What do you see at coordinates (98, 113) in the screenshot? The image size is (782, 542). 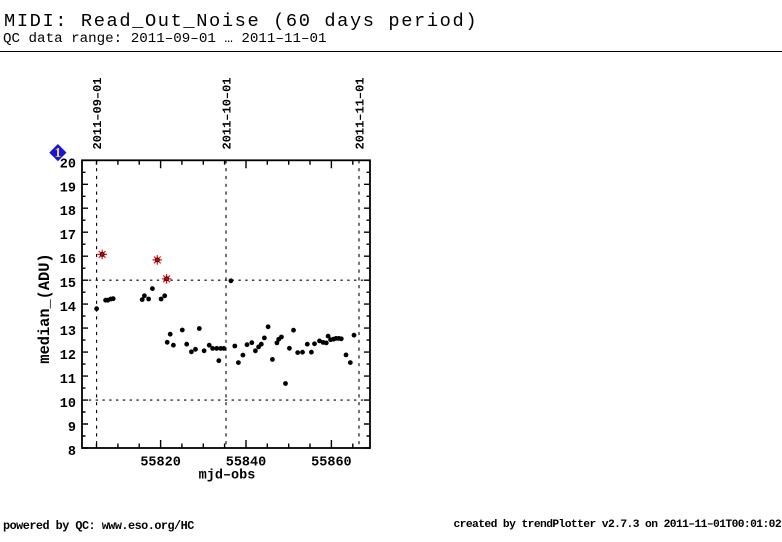 I see `svg-text: 2011–09–01` at bounding box center [98, 113].